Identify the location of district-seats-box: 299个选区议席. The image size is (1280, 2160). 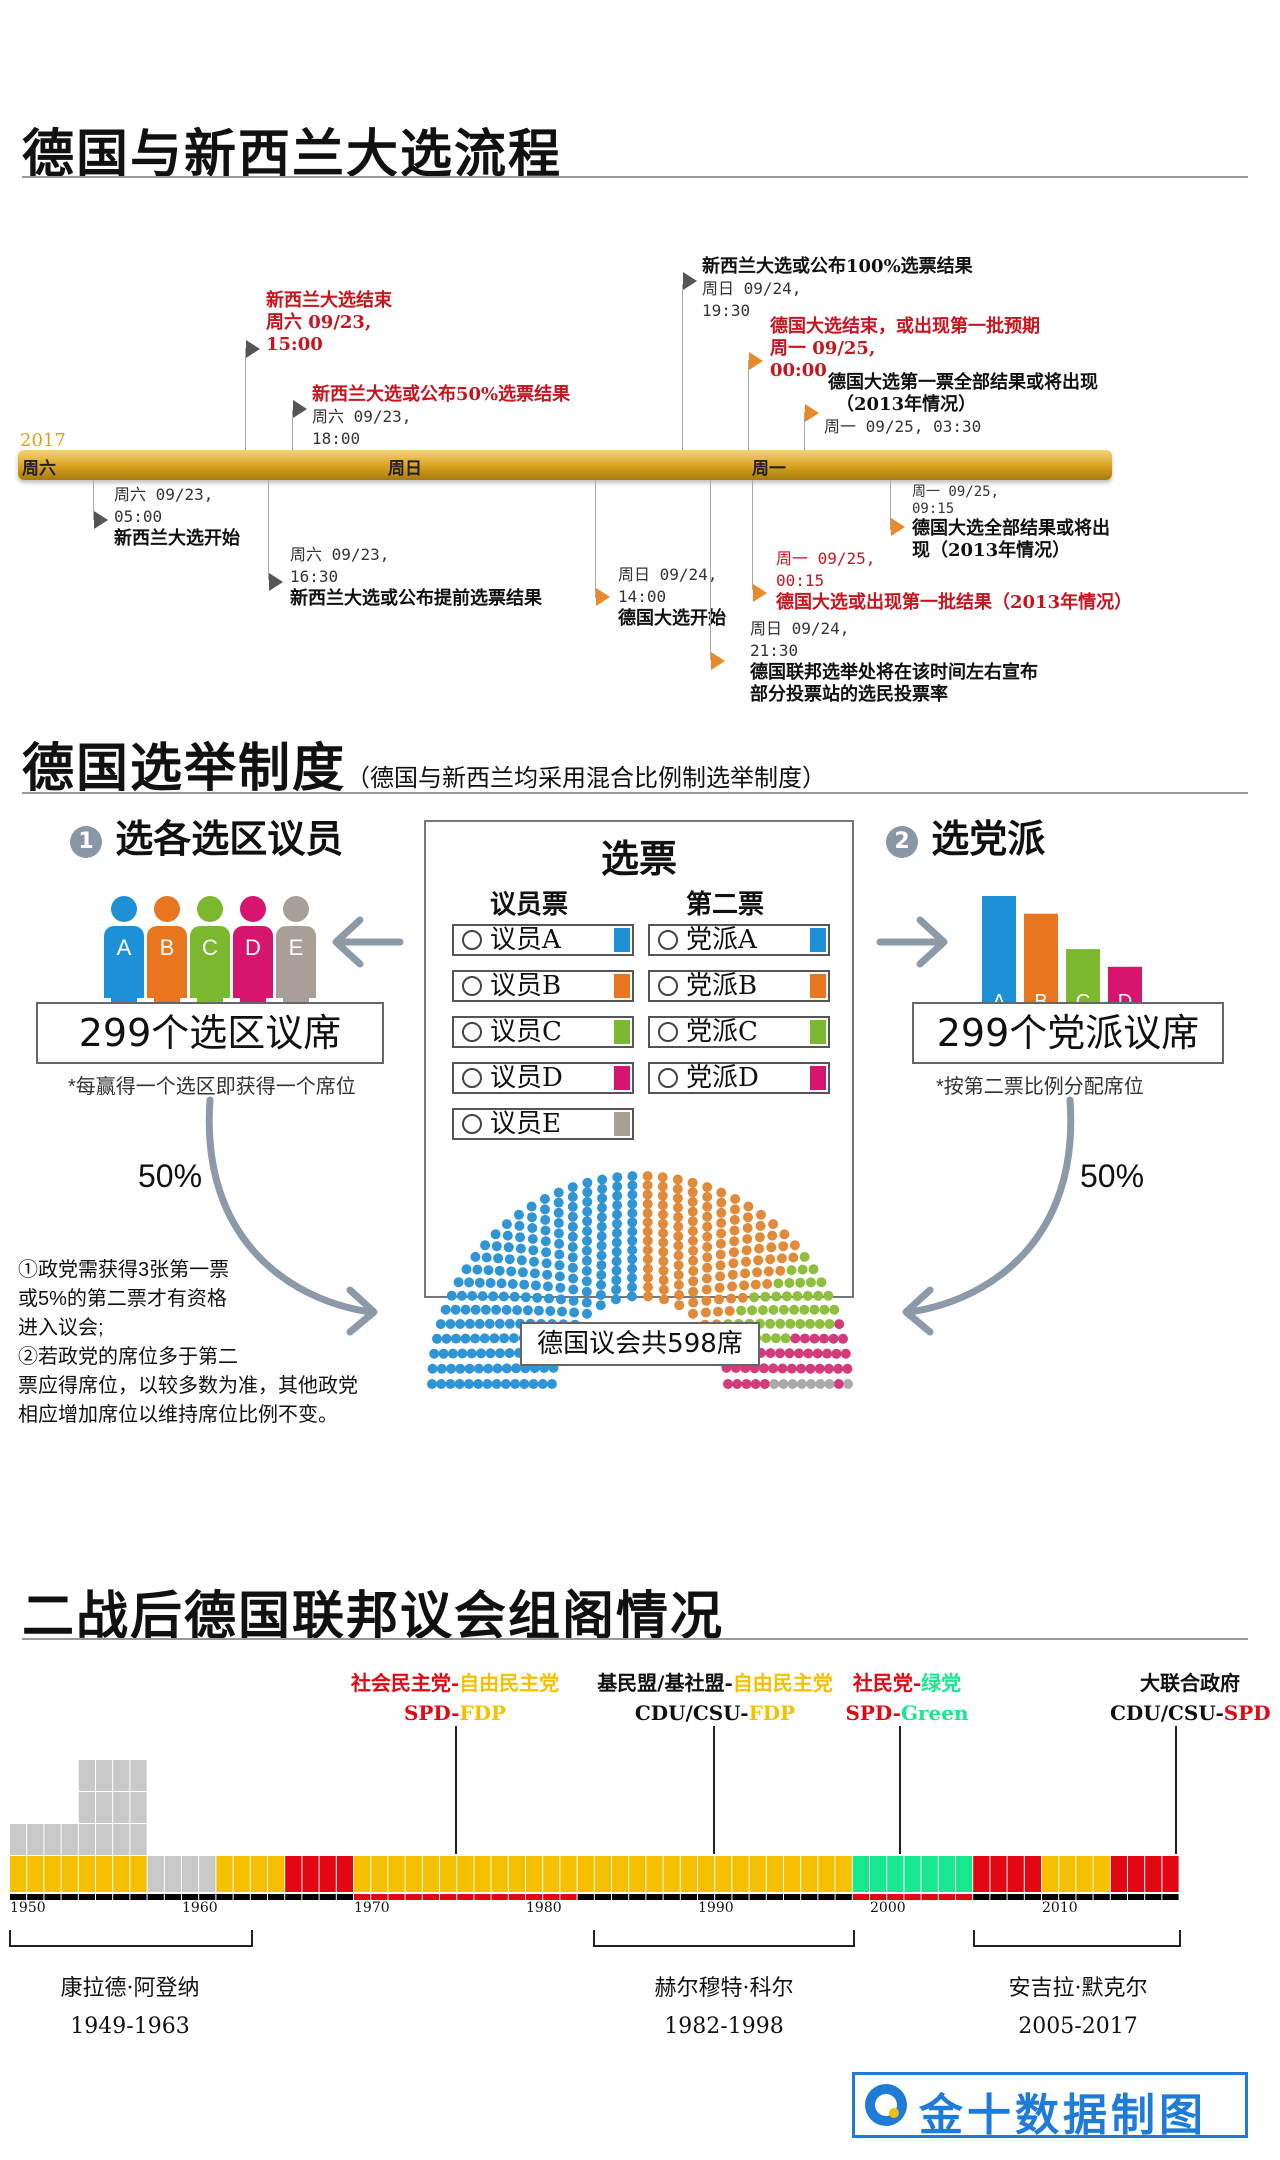
(210, 1033).